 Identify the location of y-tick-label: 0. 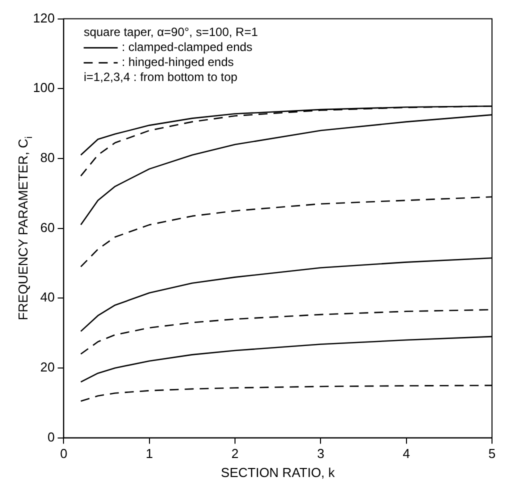
(51, 436).